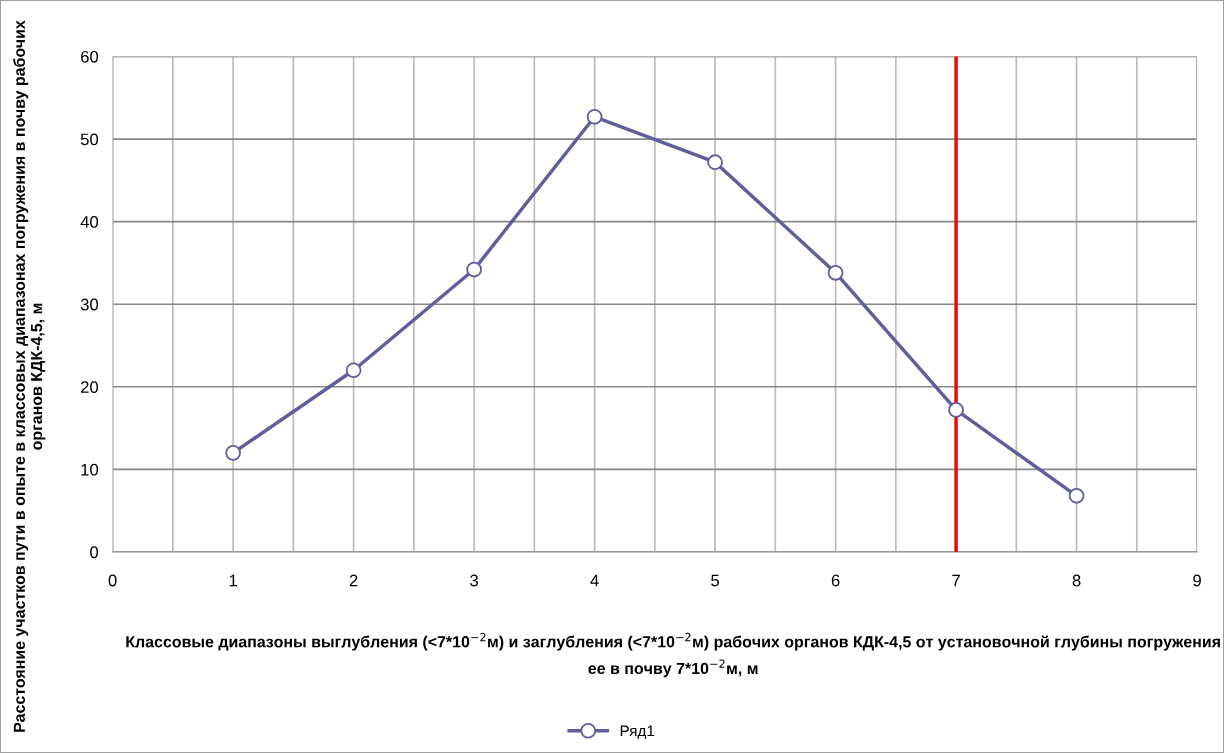 The image size is (1224, 753). I want to click on x-tick-label: 2, so click(353, 580).